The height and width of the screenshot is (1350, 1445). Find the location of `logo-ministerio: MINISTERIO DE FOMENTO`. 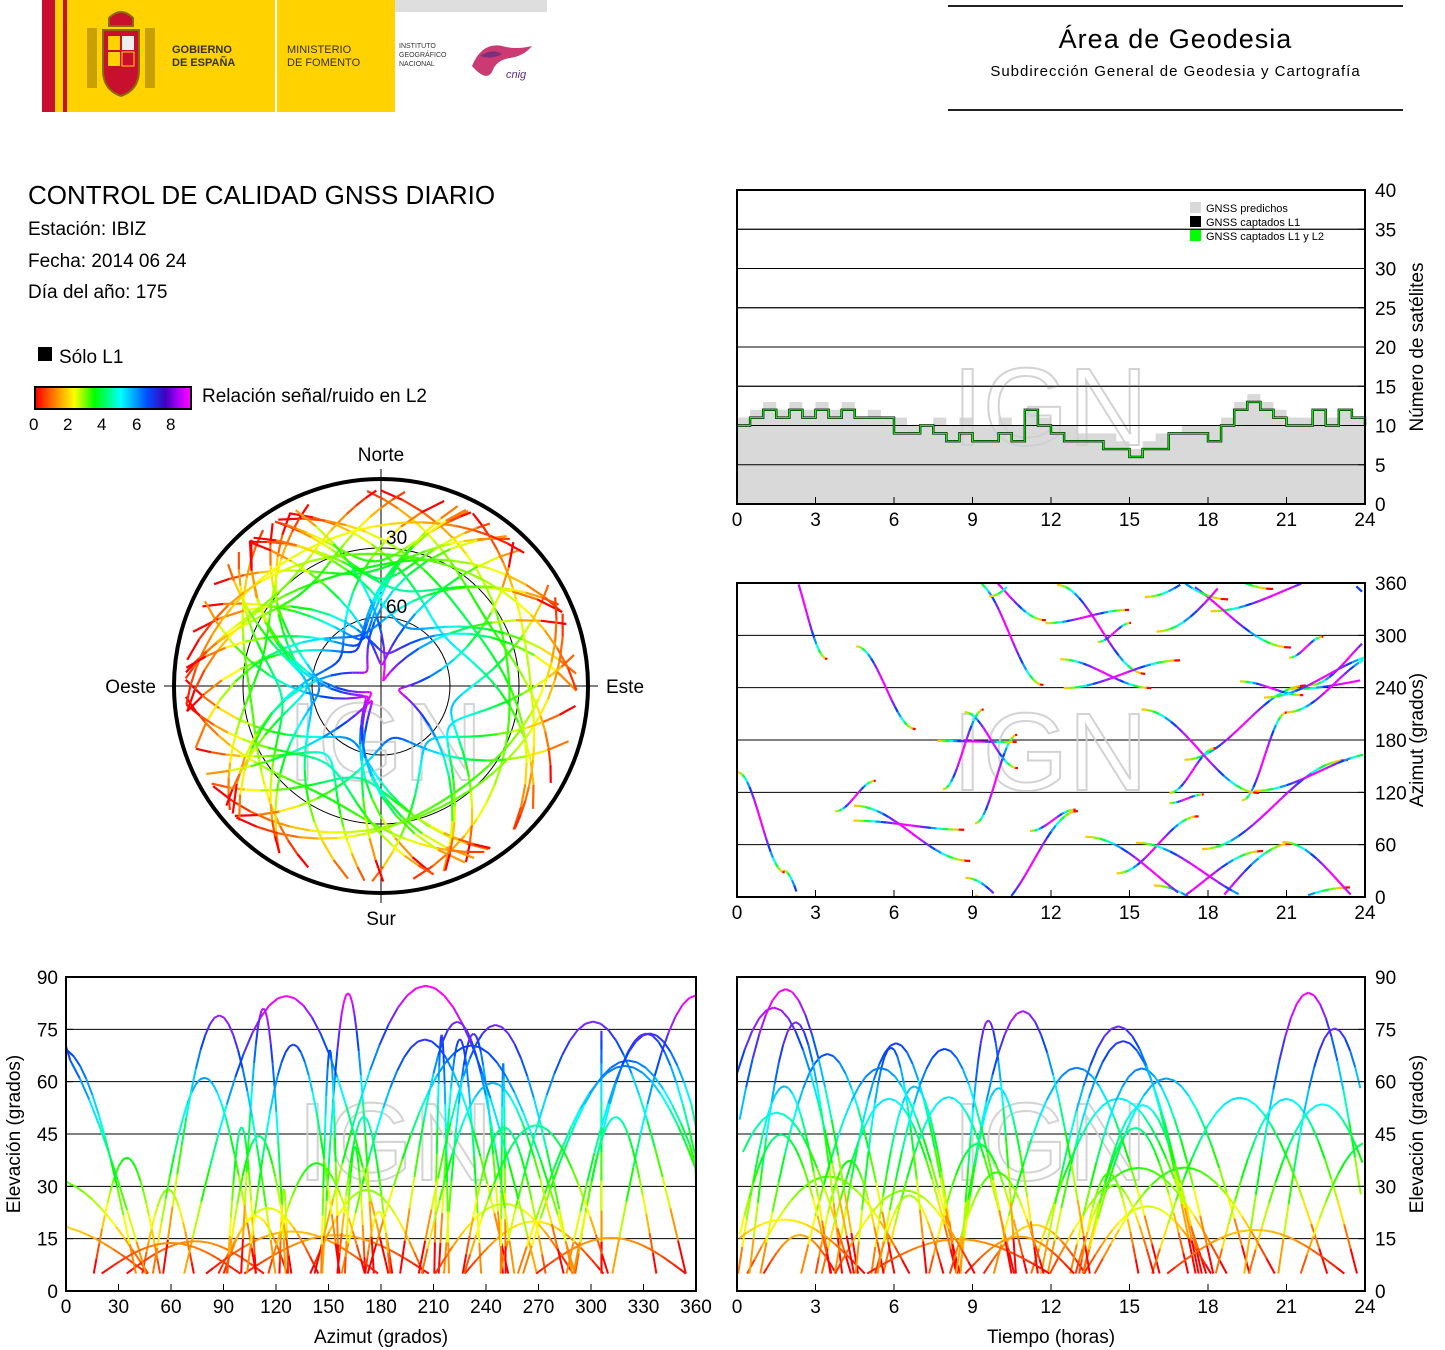

logo-ministerio: MINISTERIO DE FOMENTO is located at coordinates (336, 56).